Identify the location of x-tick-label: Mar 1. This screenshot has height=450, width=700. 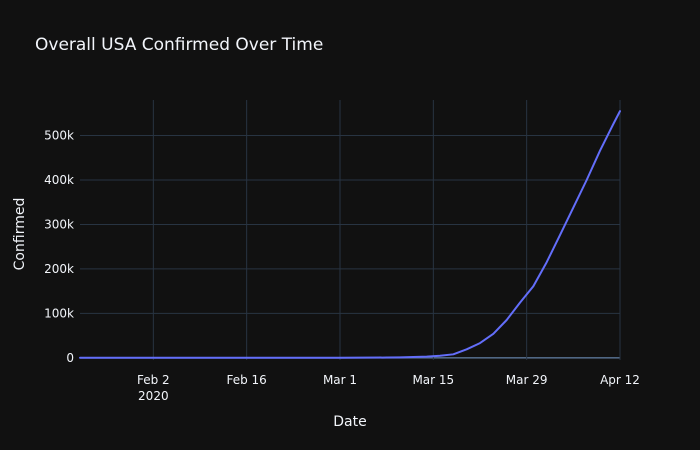
(340, 380).